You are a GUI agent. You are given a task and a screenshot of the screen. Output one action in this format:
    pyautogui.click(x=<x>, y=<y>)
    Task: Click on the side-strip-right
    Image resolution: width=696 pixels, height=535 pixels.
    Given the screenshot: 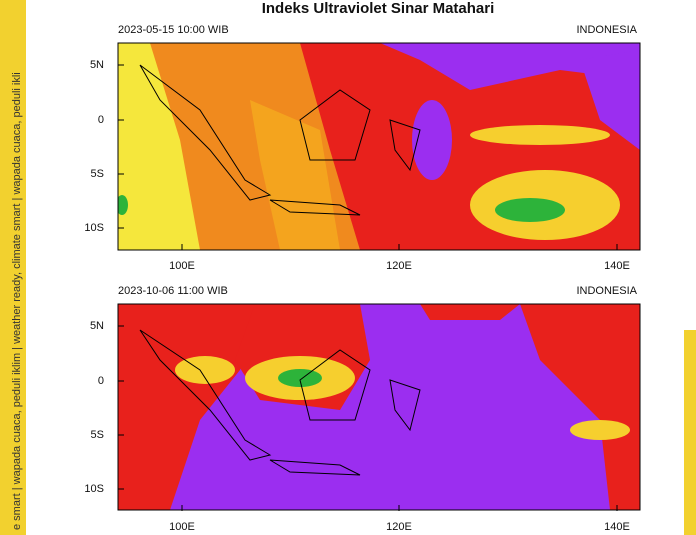 What is the action you would take?
    pyautogui.click(x=690, y=432)
    